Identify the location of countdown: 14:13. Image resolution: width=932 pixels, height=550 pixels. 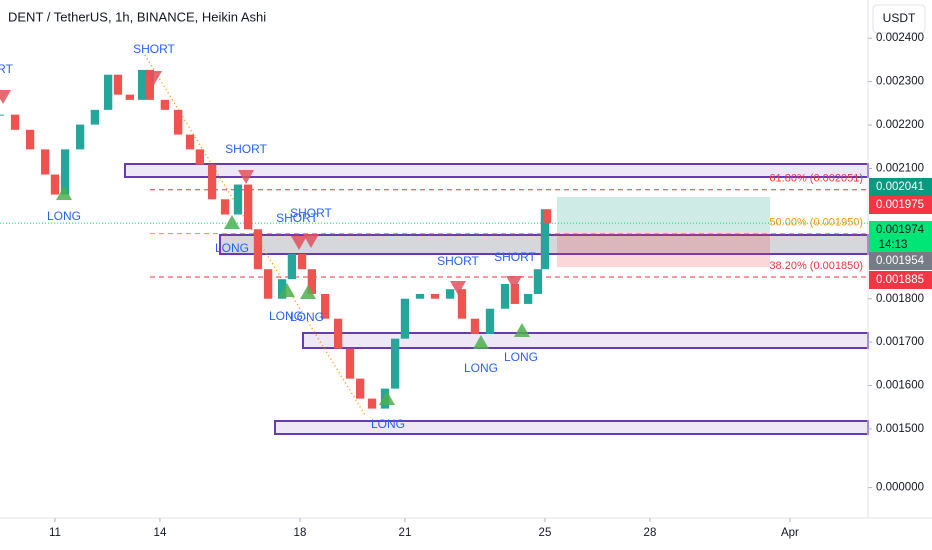
(893, 245).